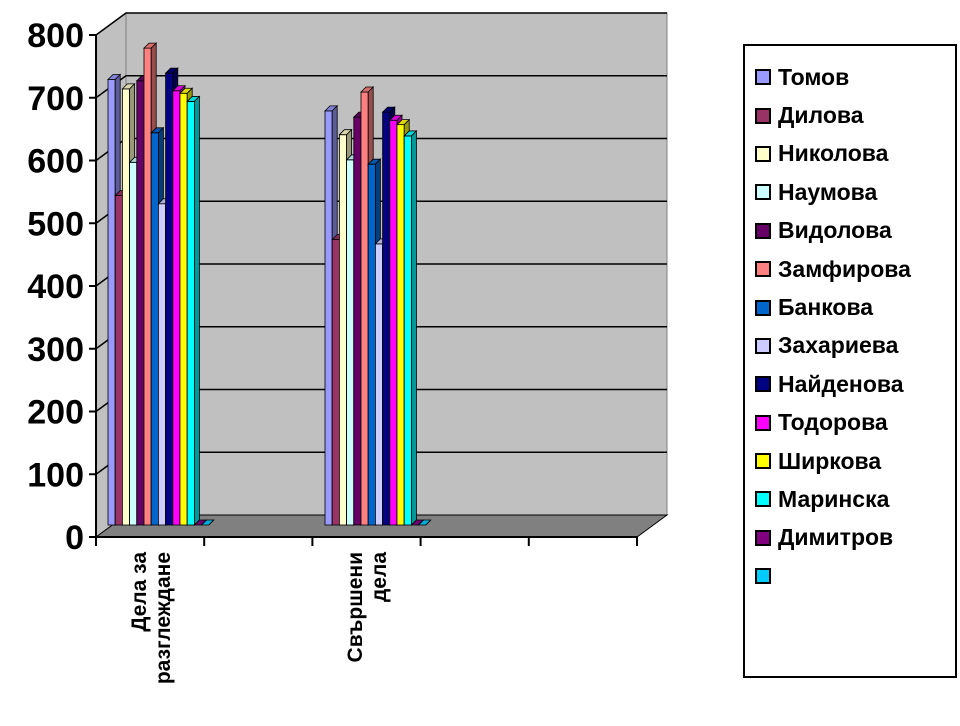 The image size is (960, 726). I want to click on legend-item: Наумова, so click(855, 192).